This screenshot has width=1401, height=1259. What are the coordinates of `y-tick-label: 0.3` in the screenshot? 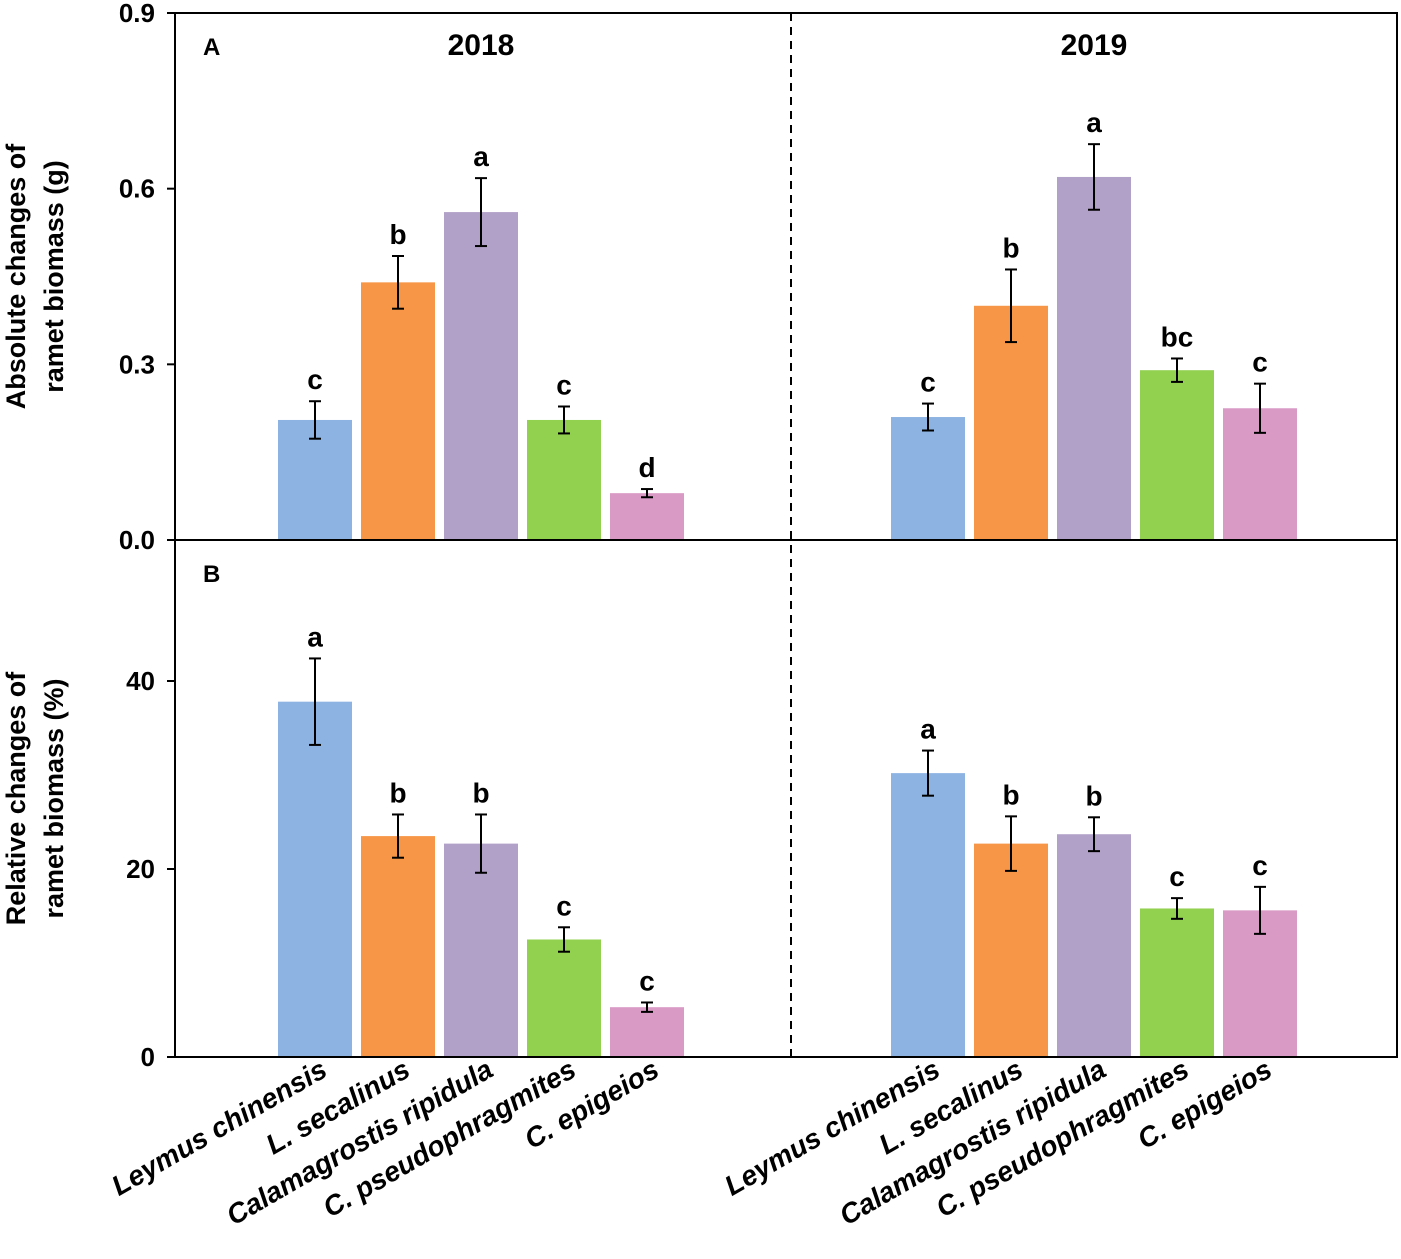 It's located at (137, 364).